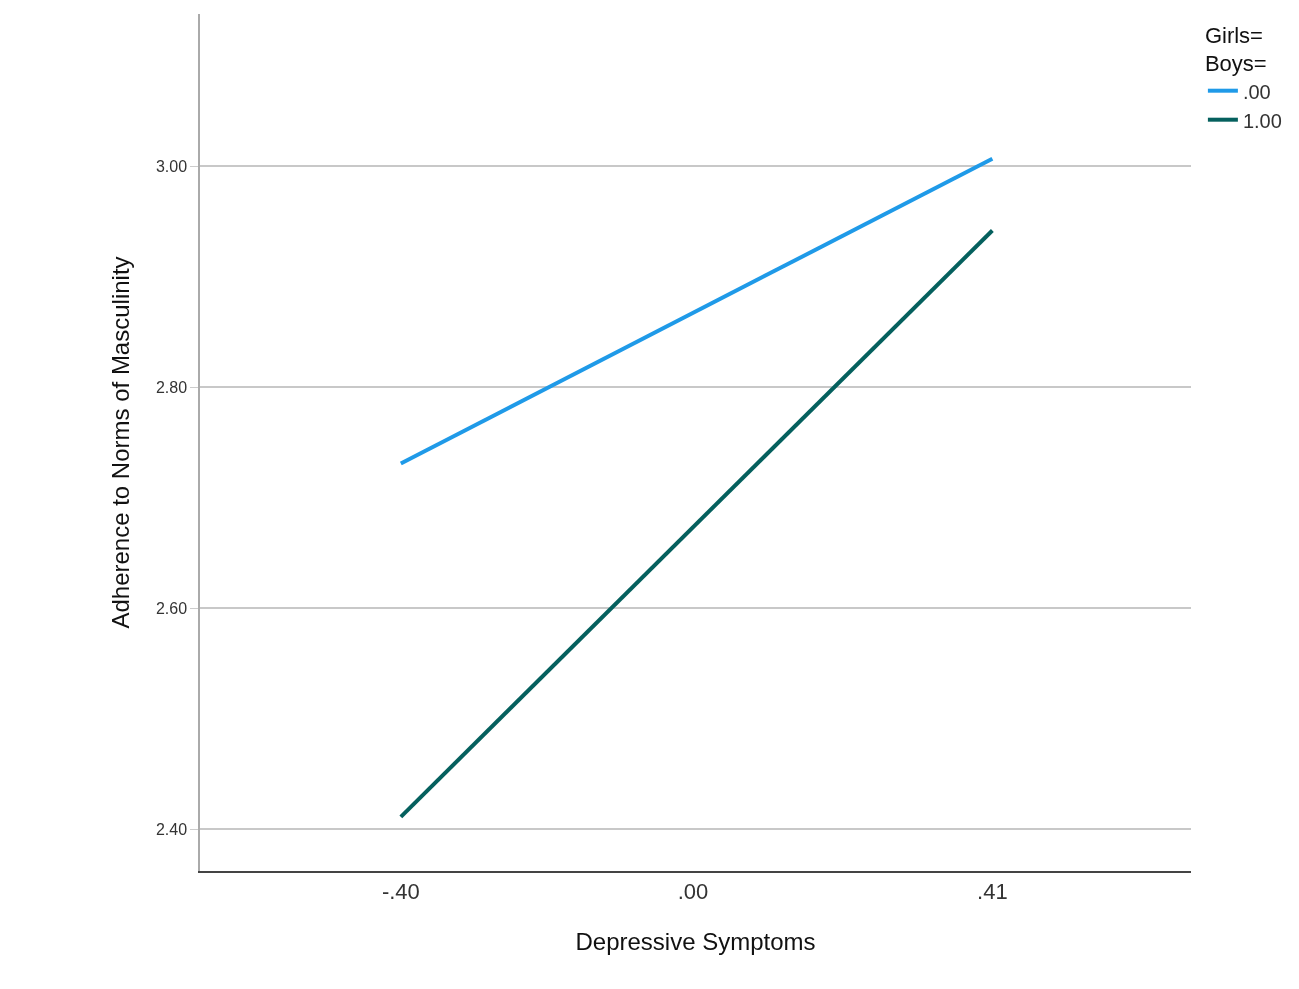  What do you see at coordinates (1256, 91) in the screenshot?
I see `legend-label: .00` at bounding box center [1256, 91].